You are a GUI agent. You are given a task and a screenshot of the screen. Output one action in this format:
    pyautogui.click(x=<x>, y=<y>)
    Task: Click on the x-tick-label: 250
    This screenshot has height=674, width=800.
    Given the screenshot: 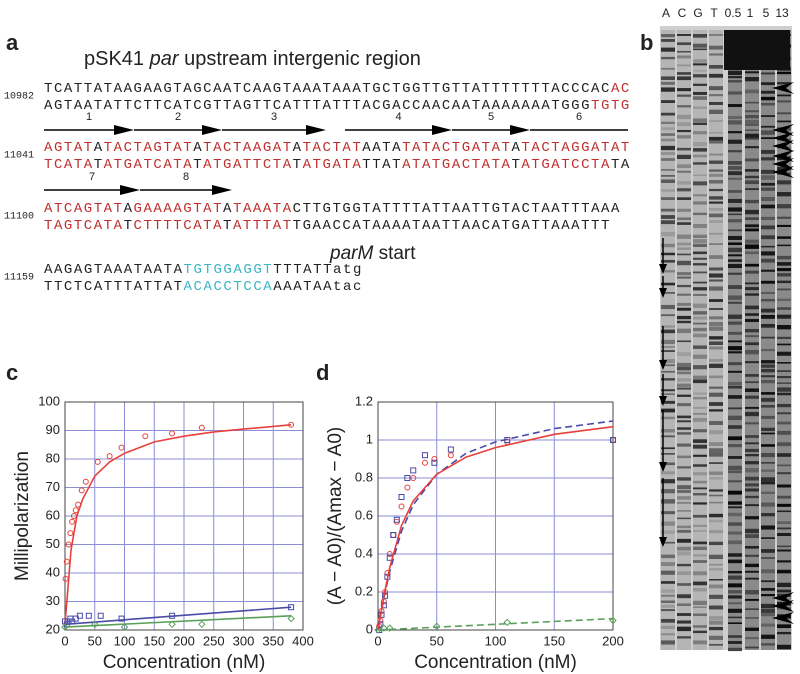 What is the action you would take?
    pyautogui.click(x=214, y=640)
    